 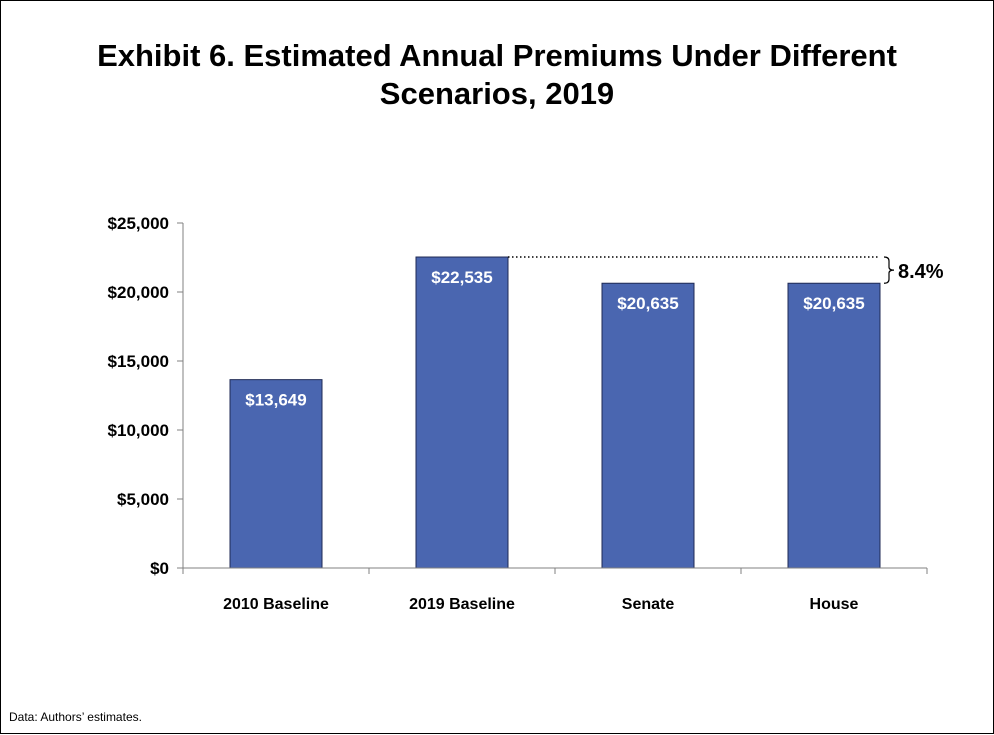 What do you see at coordinates (276, 604) in the screenshot?
I see `x-tick-label: 2010 Baseline` at bounding box center [276, 604].